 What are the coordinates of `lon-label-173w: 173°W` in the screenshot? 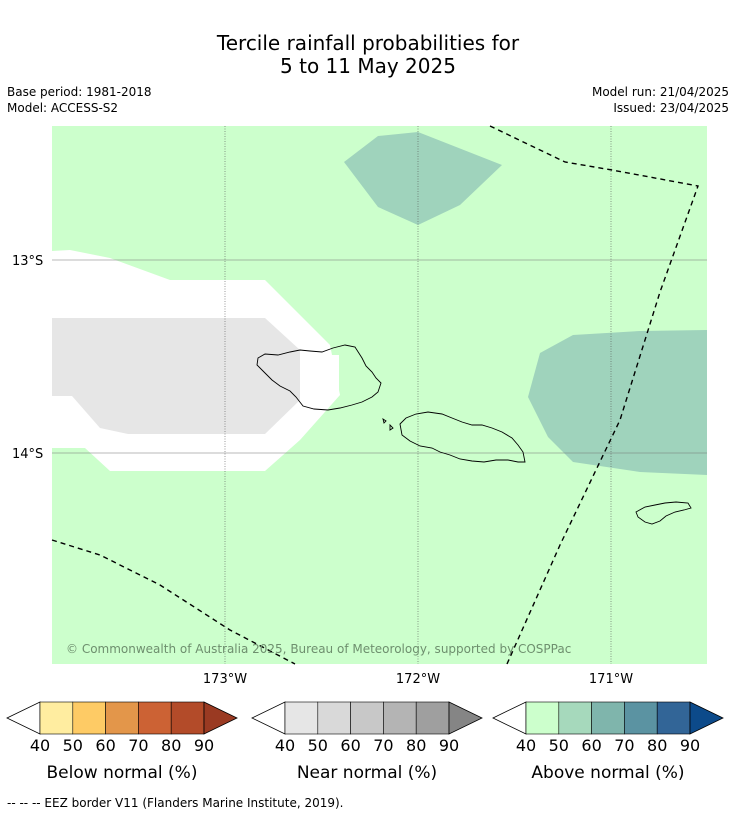 It's located at (225, 679).